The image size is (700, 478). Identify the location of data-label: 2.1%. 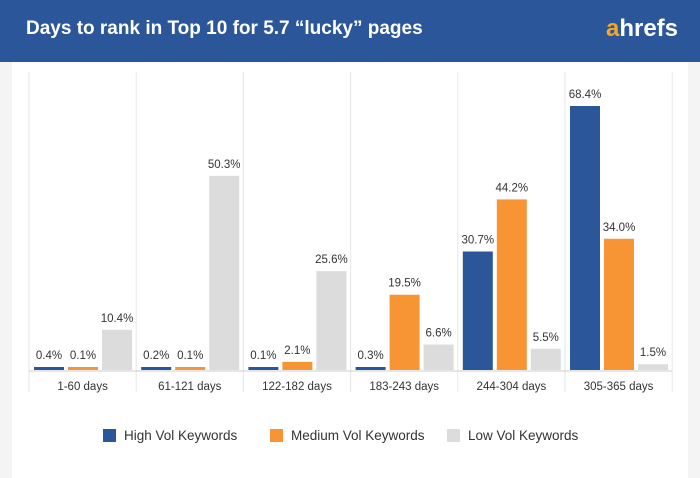
(297, 351).